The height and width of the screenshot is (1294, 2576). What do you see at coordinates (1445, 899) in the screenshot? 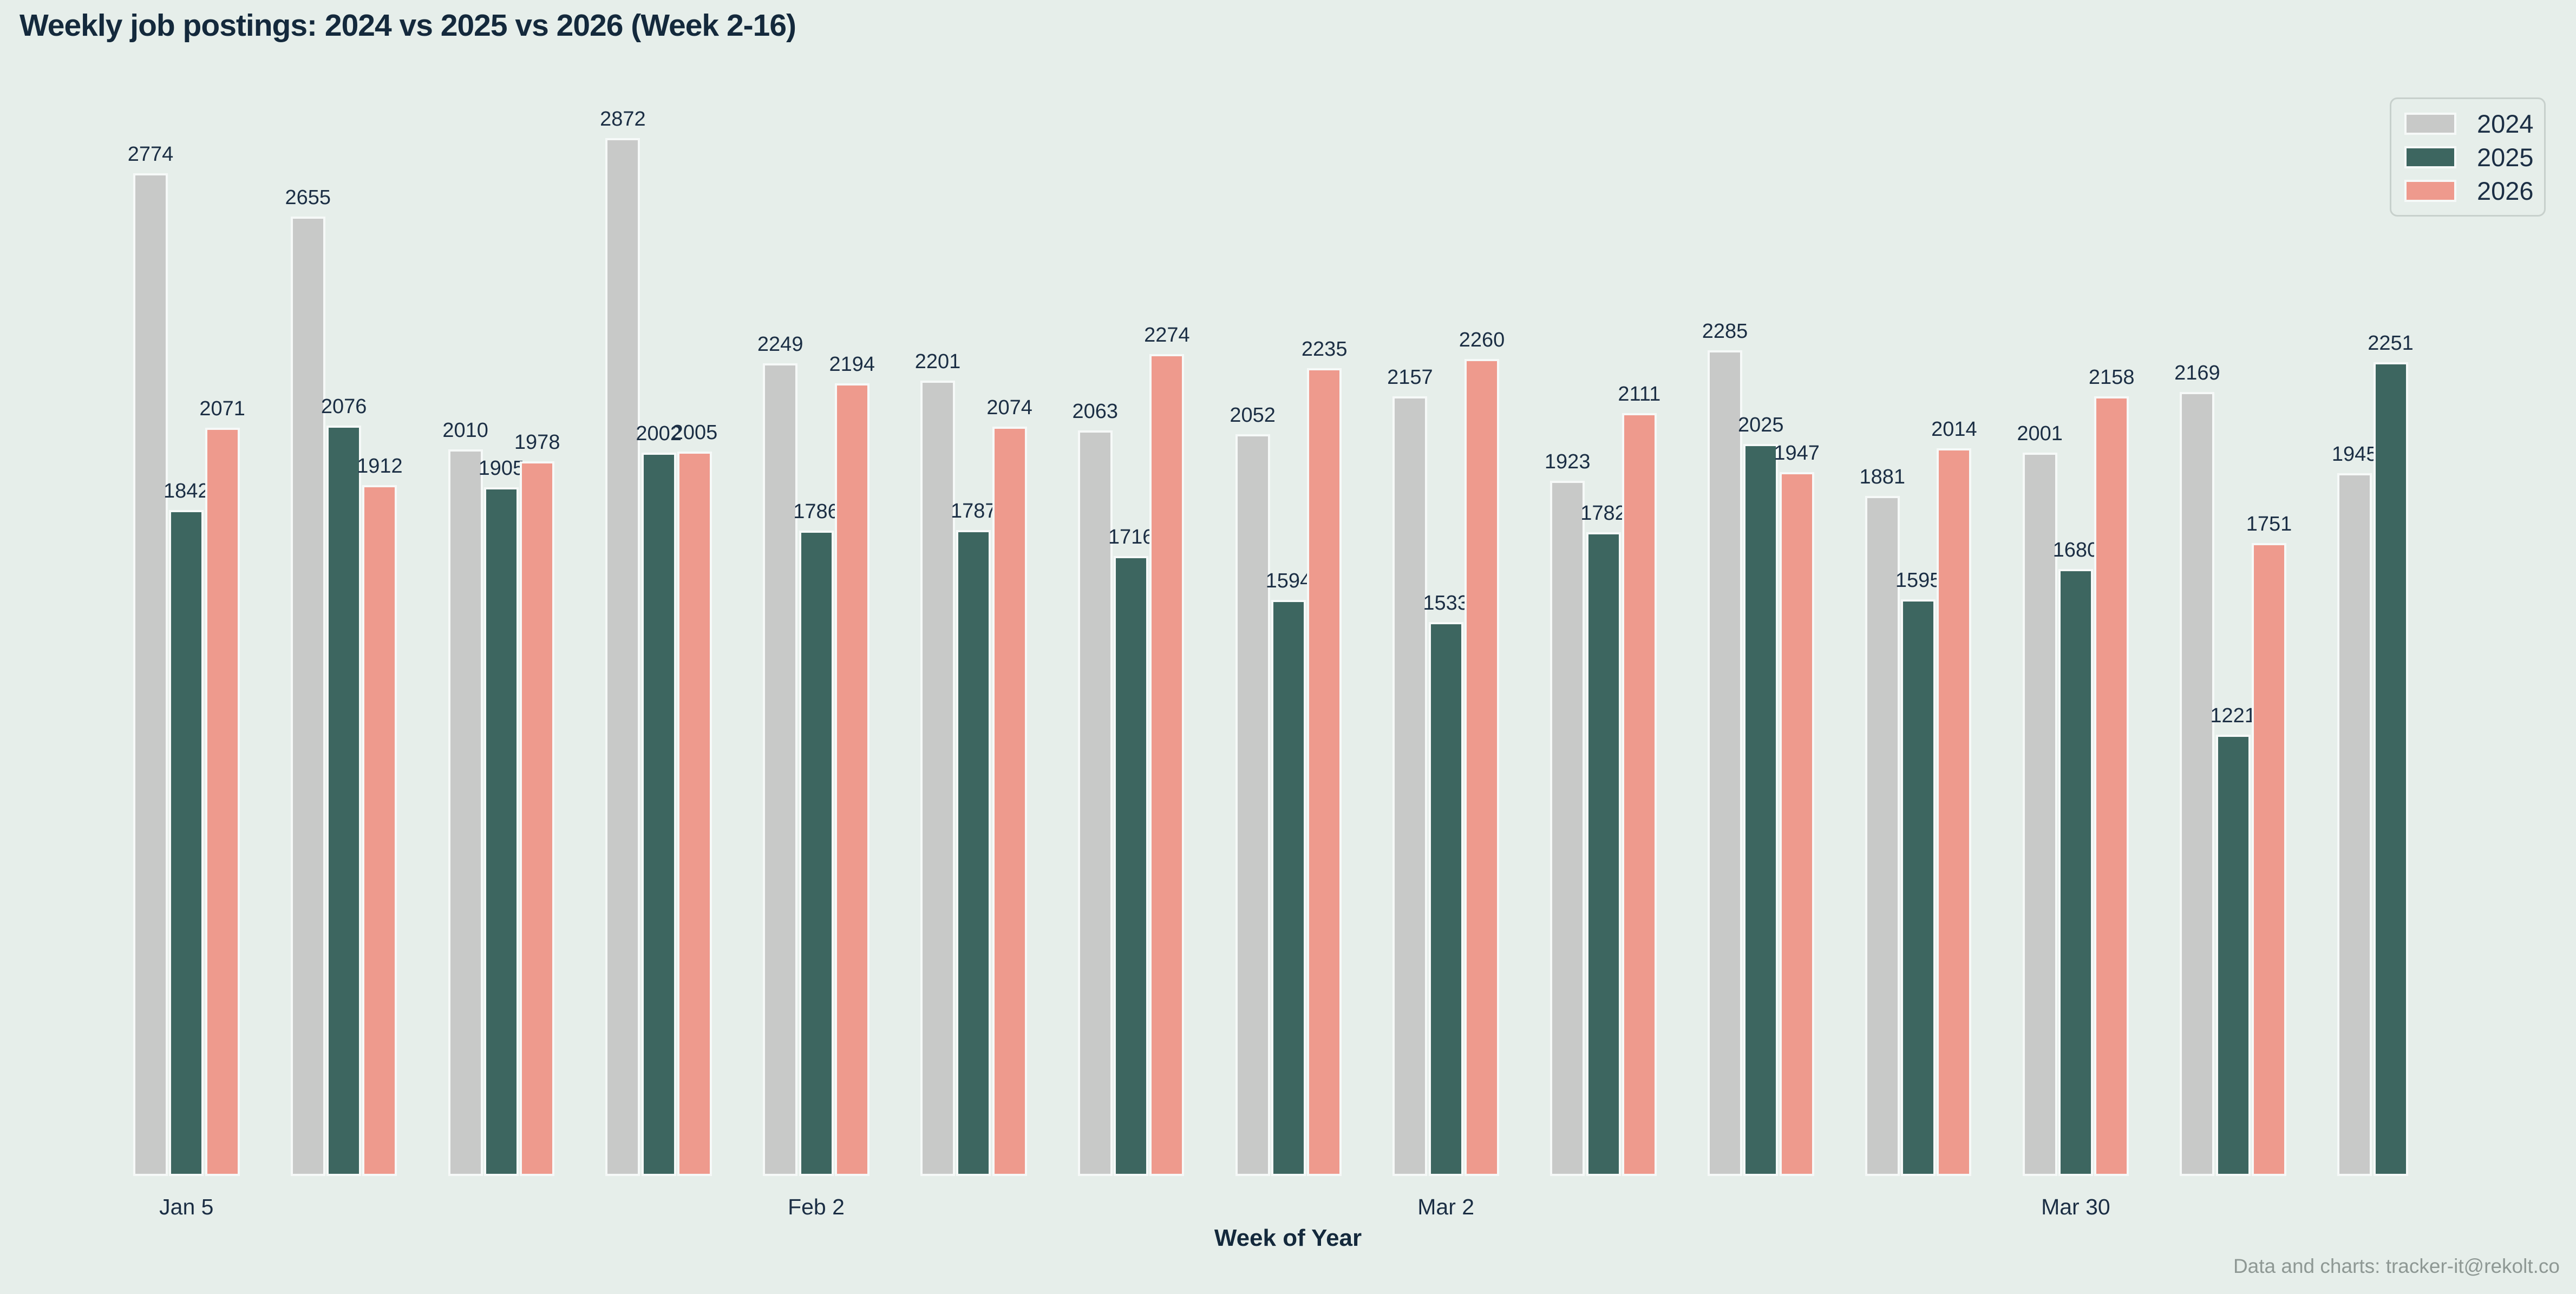
I see `bar-2025-group9` at bounding box center [1445, 899].